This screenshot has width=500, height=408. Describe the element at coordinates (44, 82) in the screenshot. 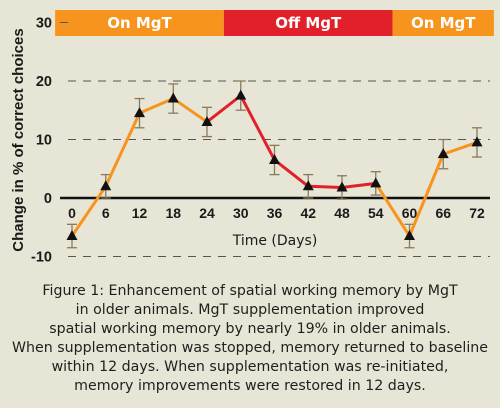

I see `y-tick-label: 20` at that location.